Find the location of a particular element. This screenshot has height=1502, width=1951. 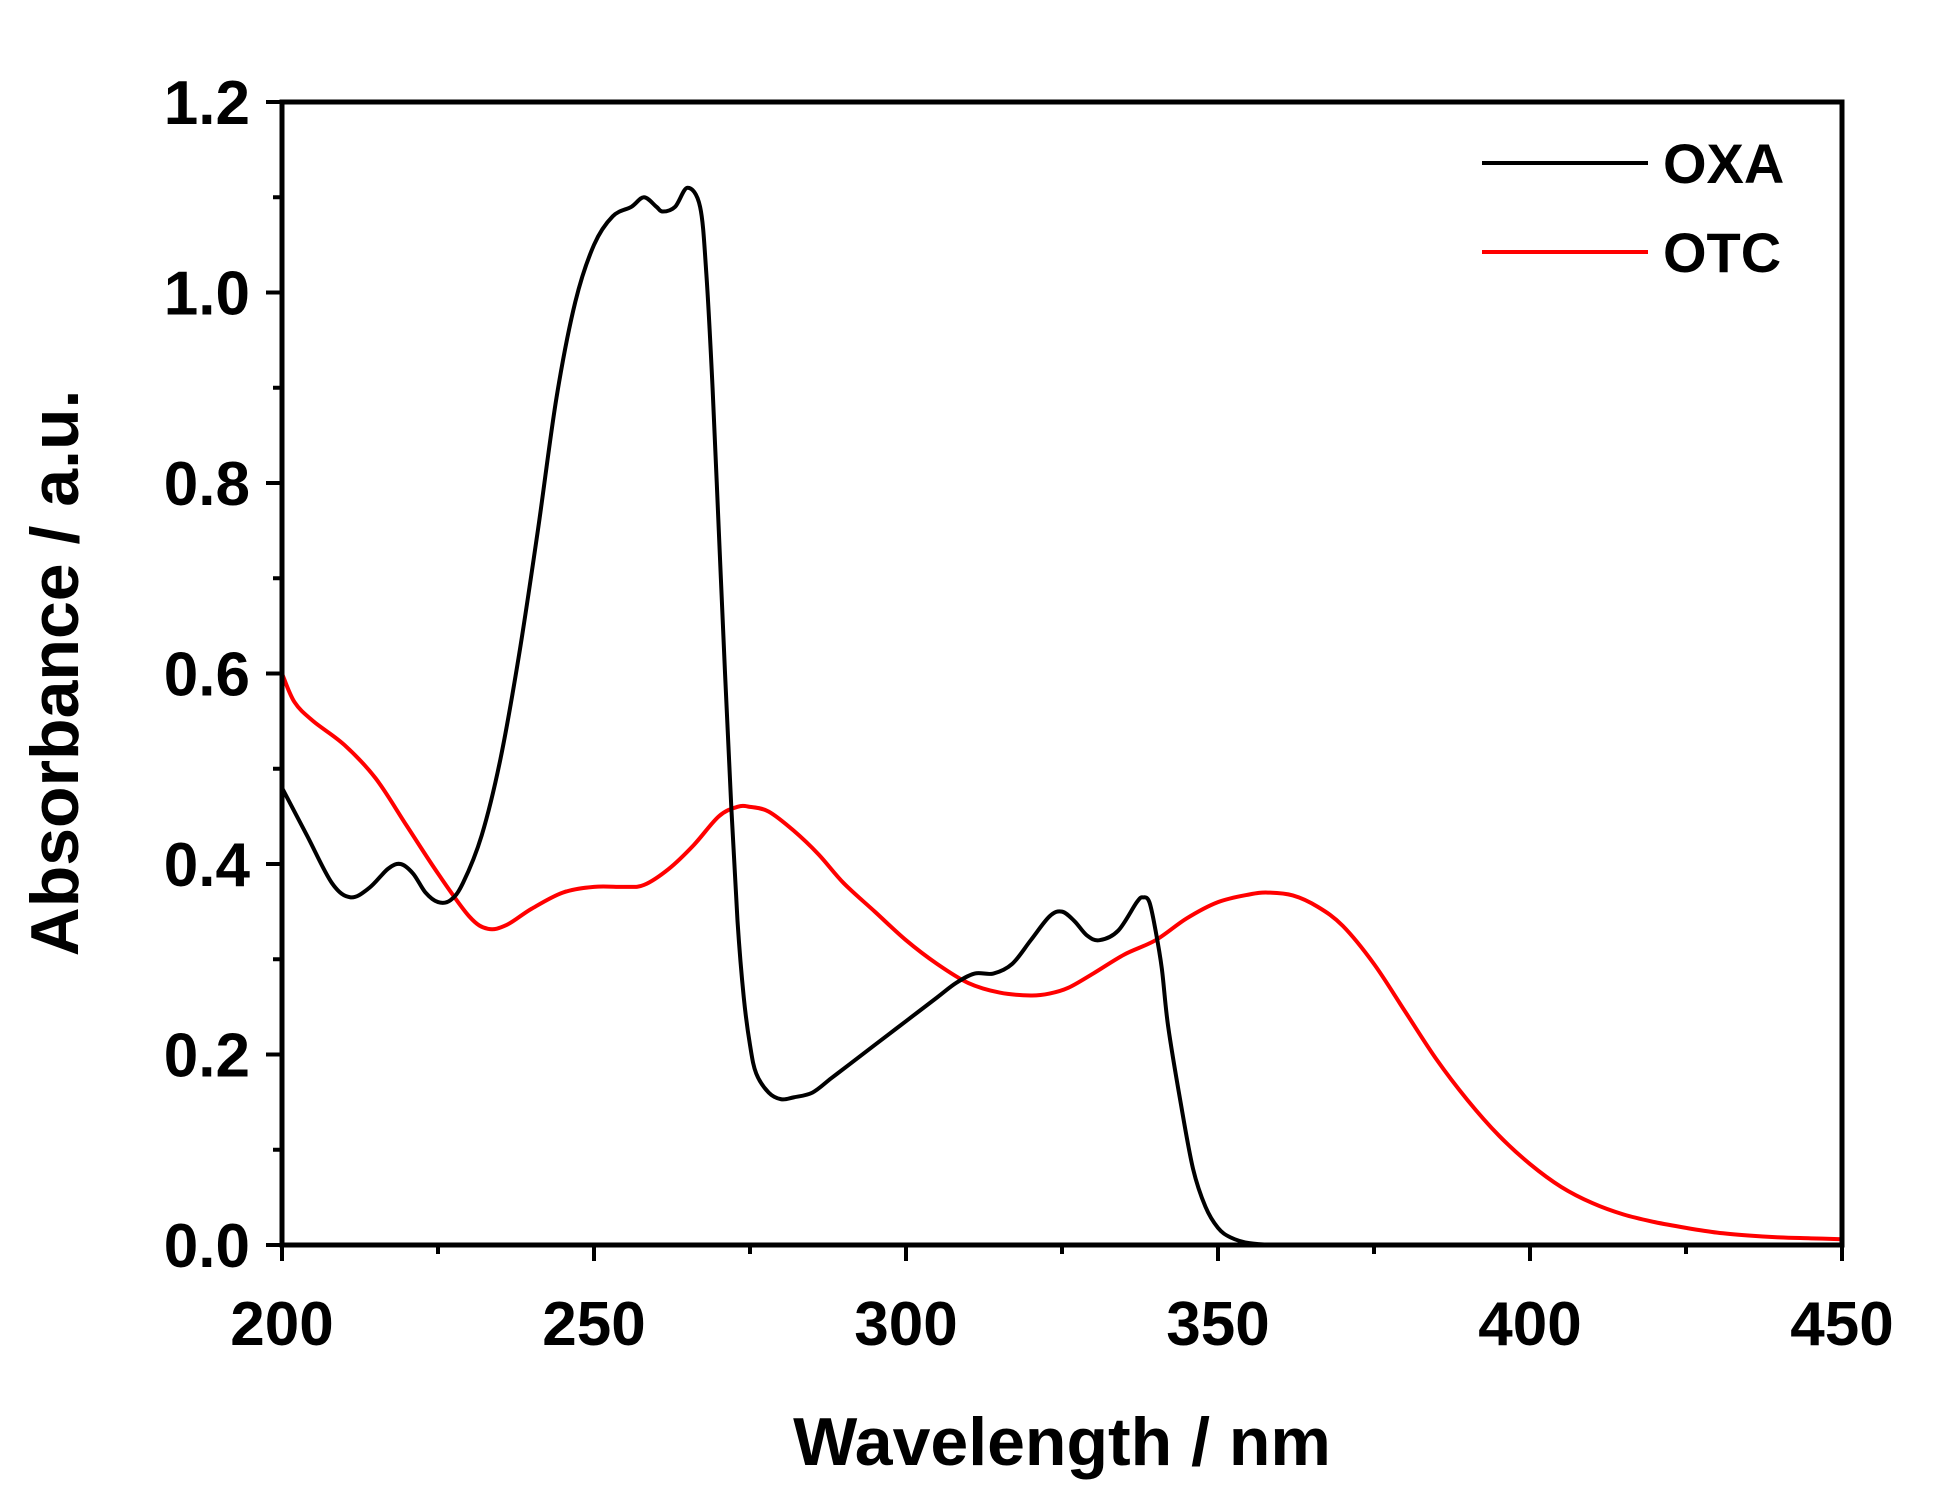

x-tick-label: 350 is located at coordinates (1217, 1324).